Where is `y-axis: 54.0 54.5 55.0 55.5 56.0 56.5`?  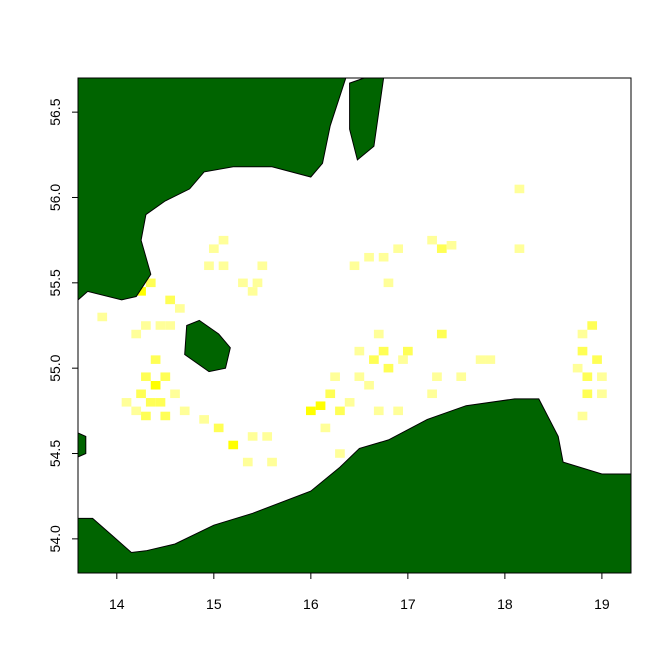
y-axis: 54.0 54.5 55.0 55.5 56.0 56.5 is located at coordinates (62, 325).